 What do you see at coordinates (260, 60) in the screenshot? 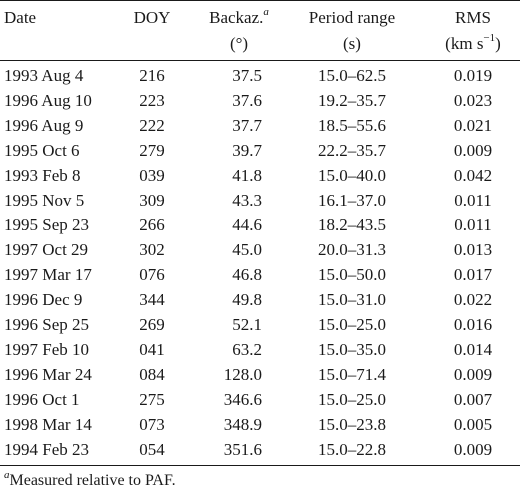
I see `table-header-rule` at bounding box center [260, 60].